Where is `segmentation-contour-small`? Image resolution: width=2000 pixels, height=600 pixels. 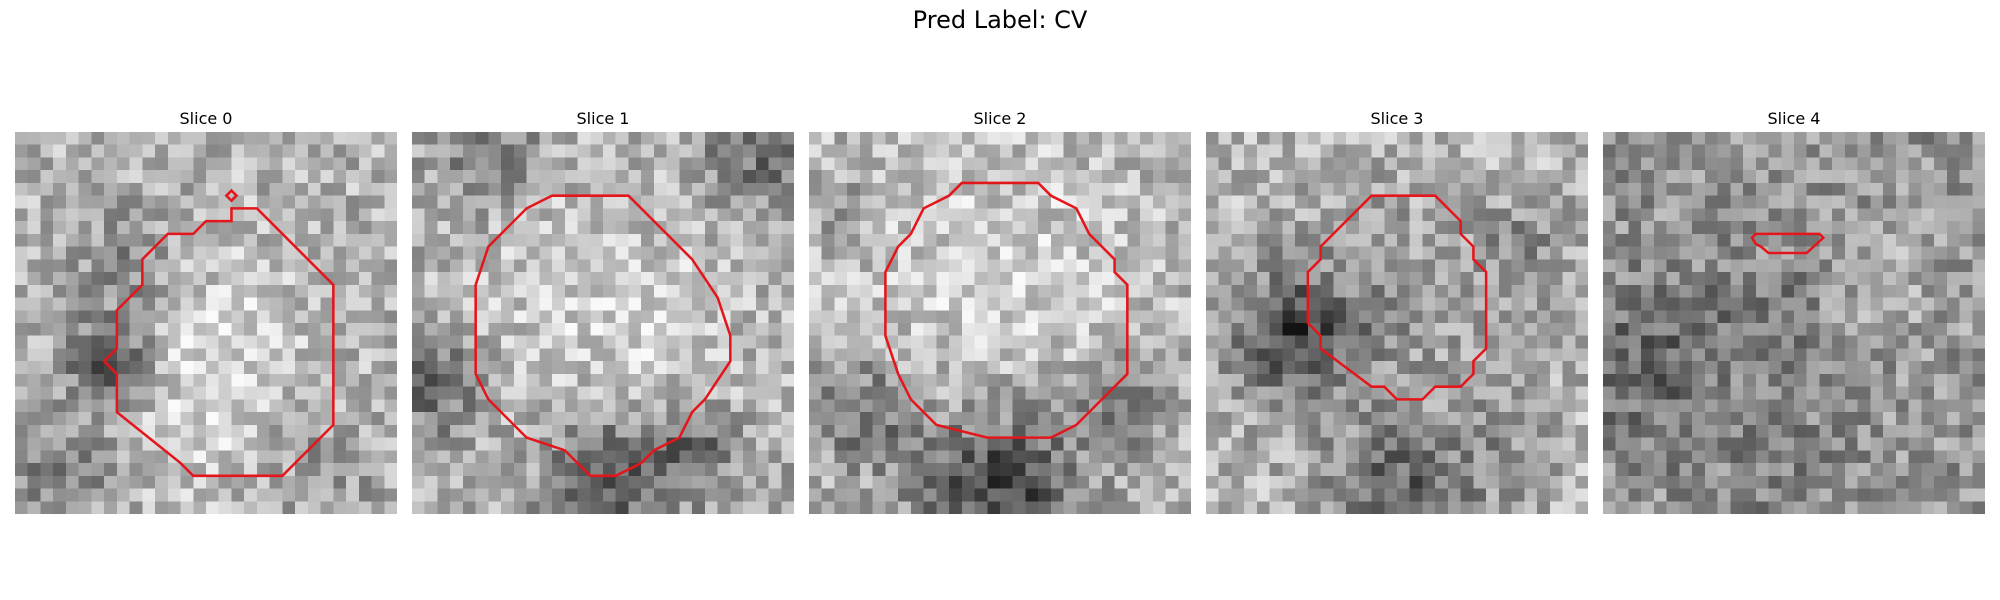
segmentation-contour-small is located at coordinates (231, 195).